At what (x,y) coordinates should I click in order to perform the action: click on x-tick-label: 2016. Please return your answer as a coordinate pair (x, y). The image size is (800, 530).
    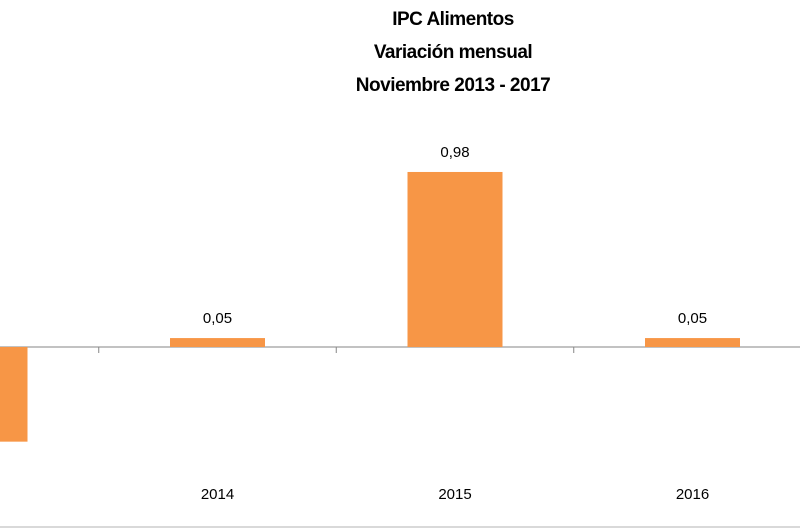
    Looking at the image, I should click on (692, 494).